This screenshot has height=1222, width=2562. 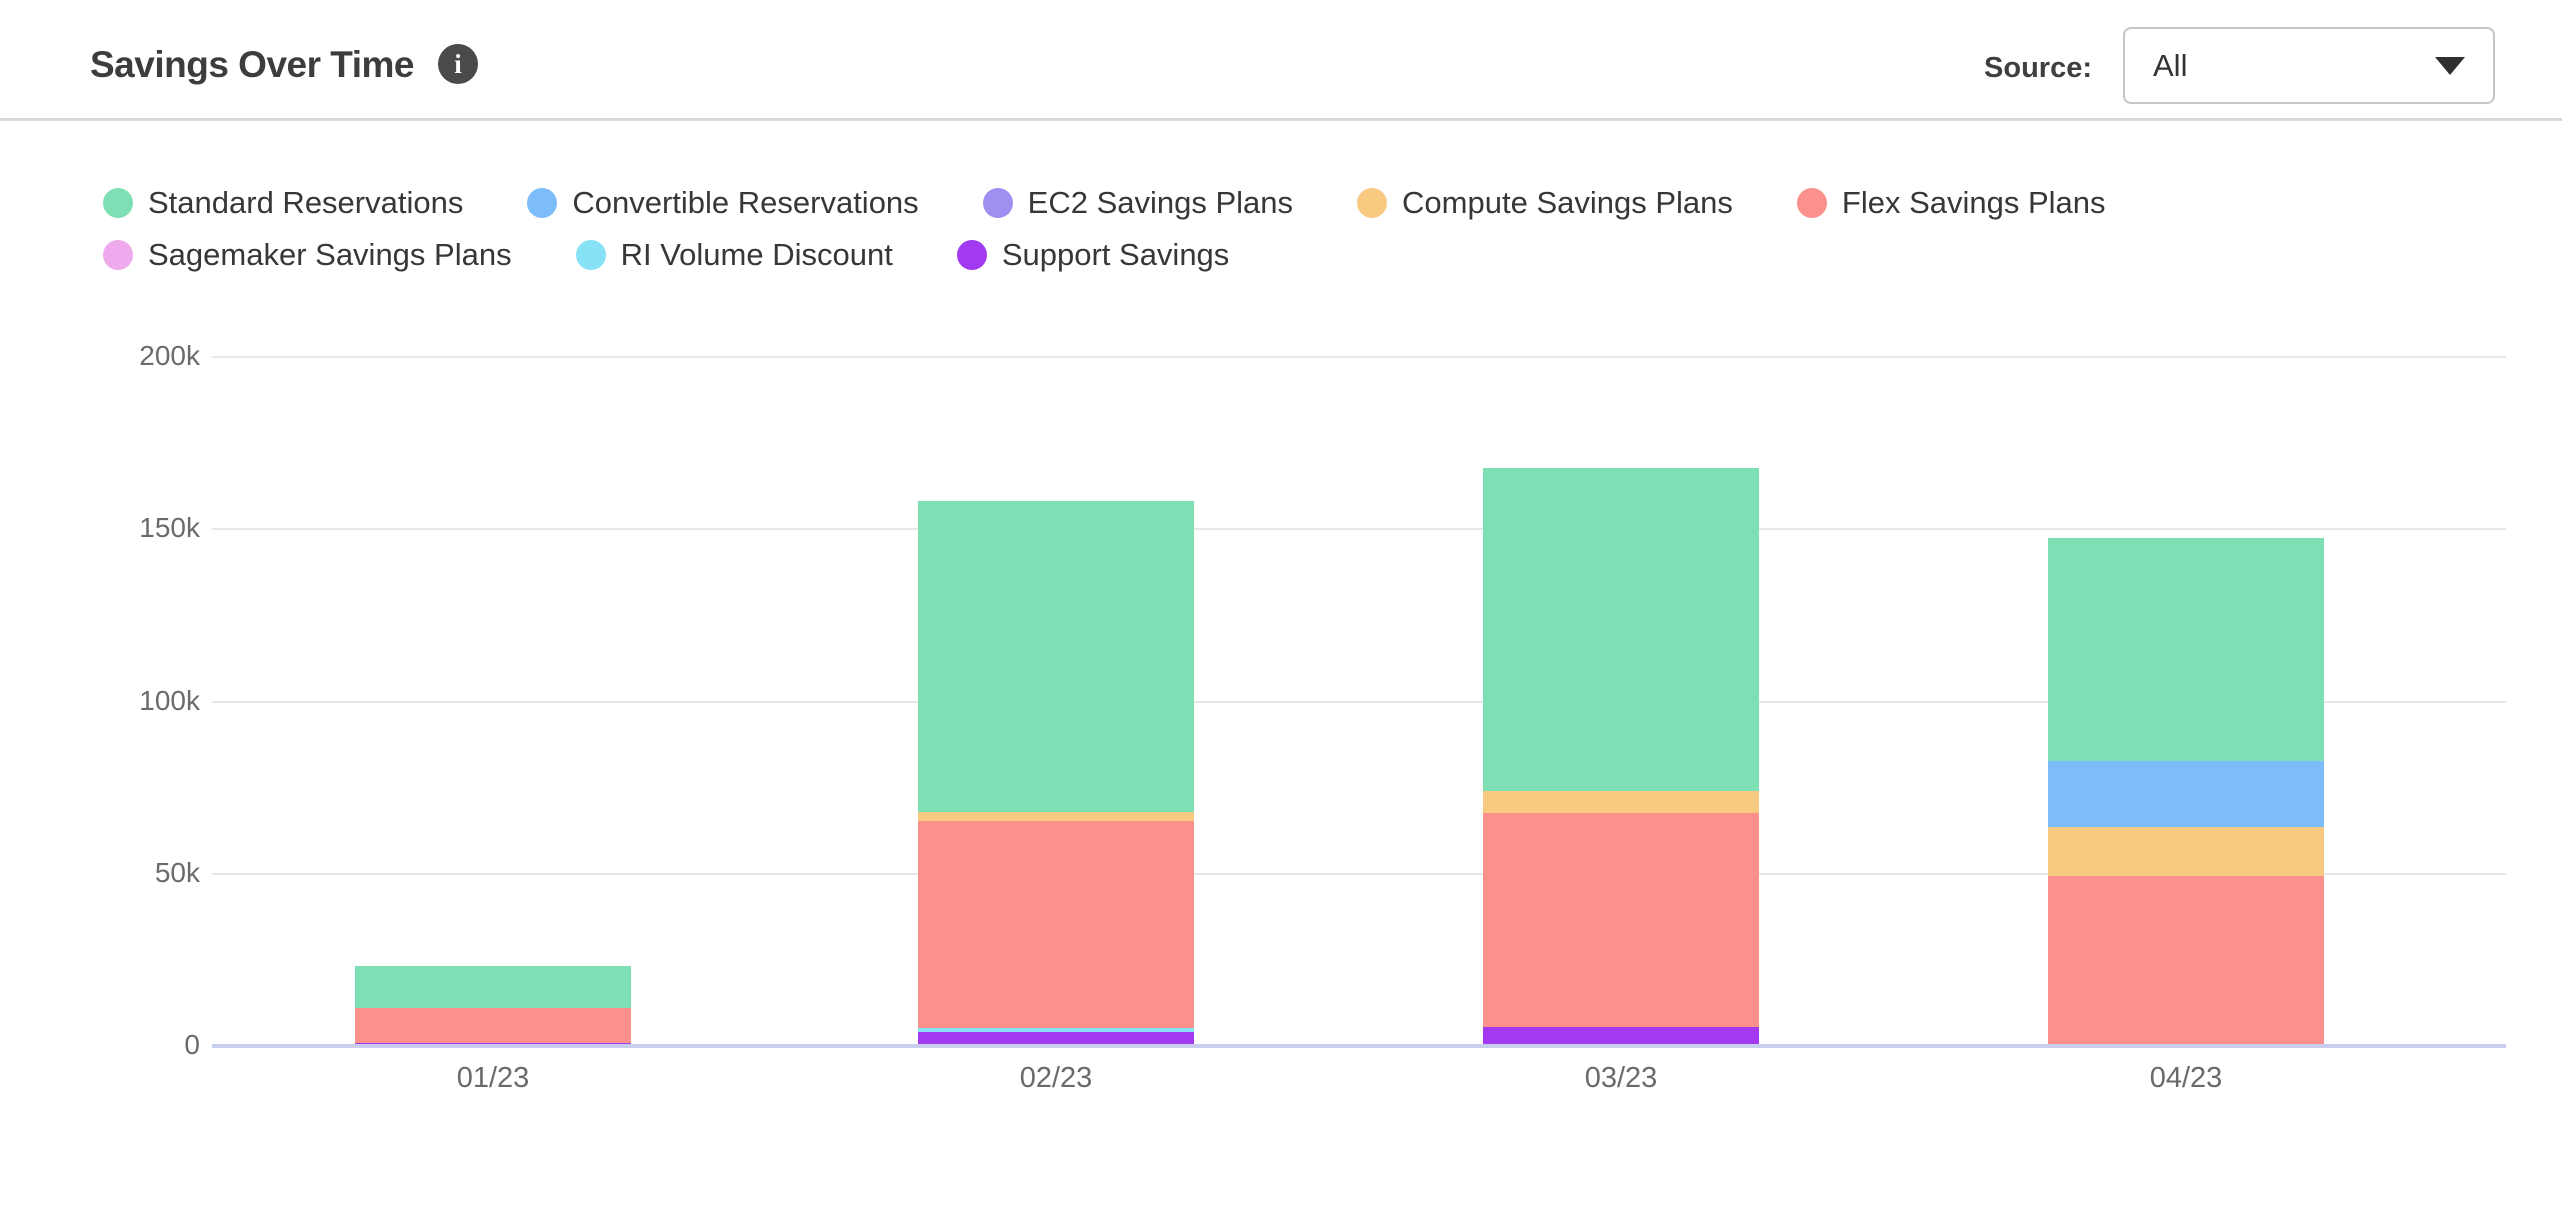 What do you see at coordinates (1973, 202) in the screenshot?
I see `legend-label: Flex Savings Plans` at bounding box center [1973, 202].